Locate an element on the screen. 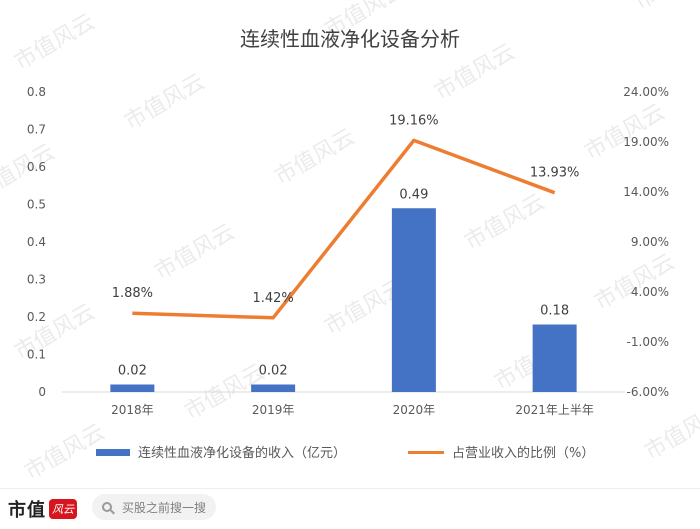 The height and width of the screenshot is (529, 700). left-axis-tick-label: 0.4 is located at coordinates (36, 242).